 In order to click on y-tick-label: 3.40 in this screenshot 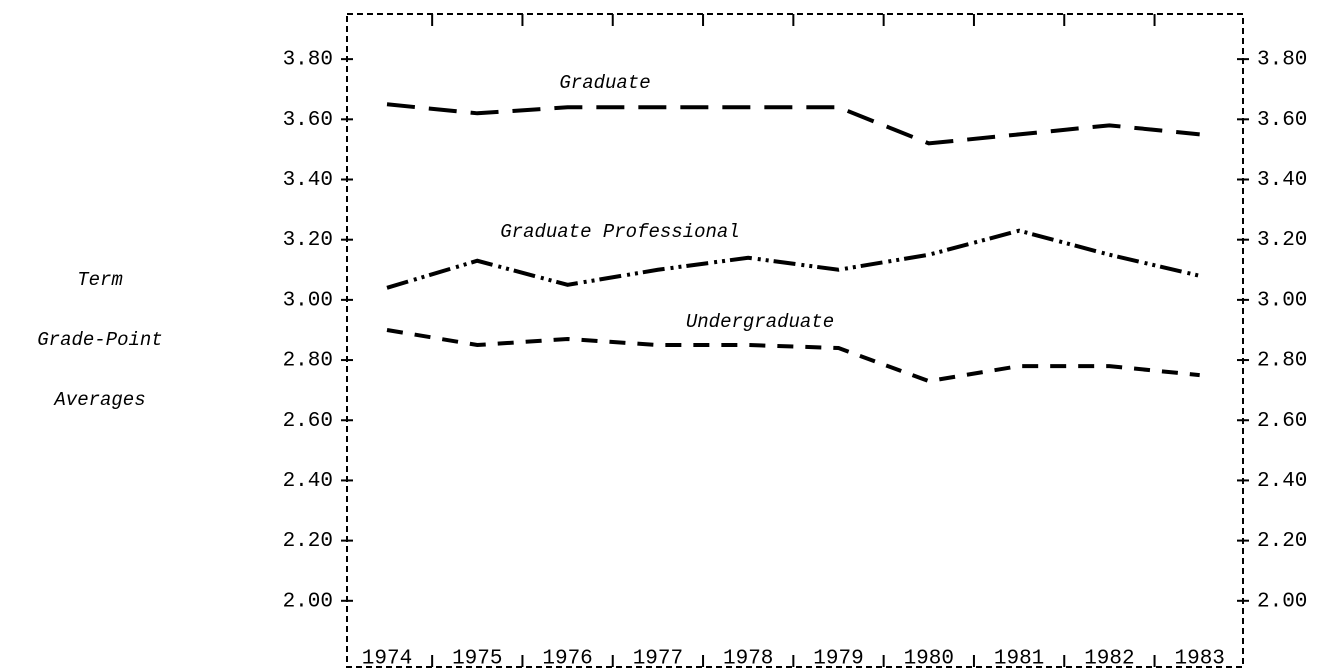, I will do `click(308, 180)`.